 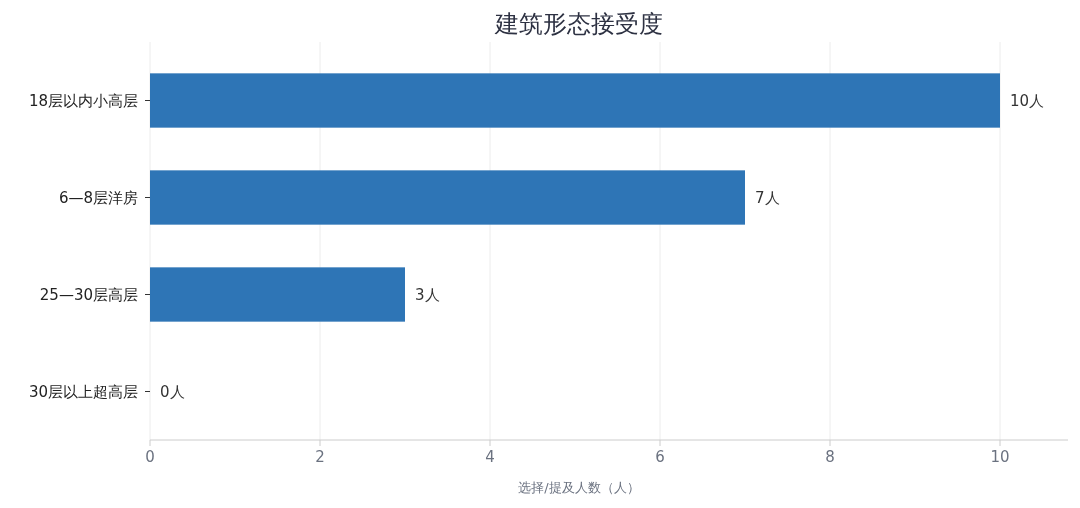 I want to click on x-tick-label: 6, so click(x=660, y=457).